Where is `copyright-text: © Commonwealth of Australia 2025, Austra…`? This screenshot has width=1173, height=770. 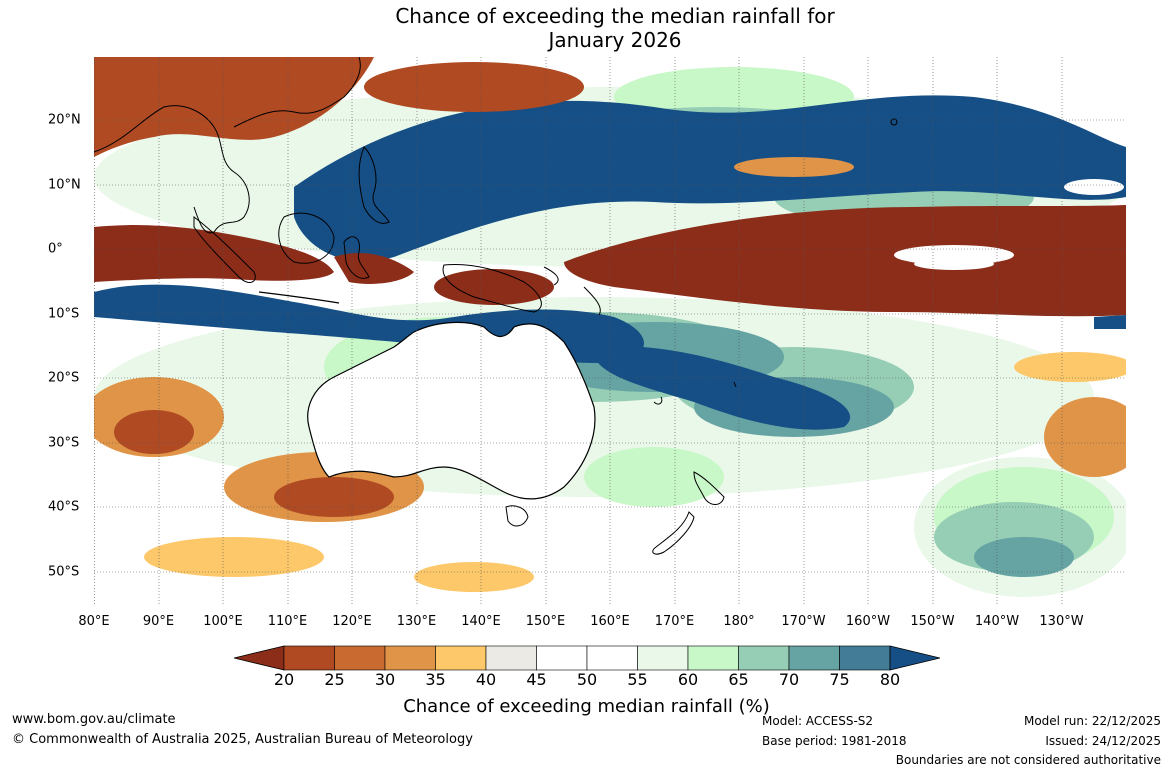 copyright-text: © Commonwealth of Australia 2025, Austra… is located at coordinates (242, 739).